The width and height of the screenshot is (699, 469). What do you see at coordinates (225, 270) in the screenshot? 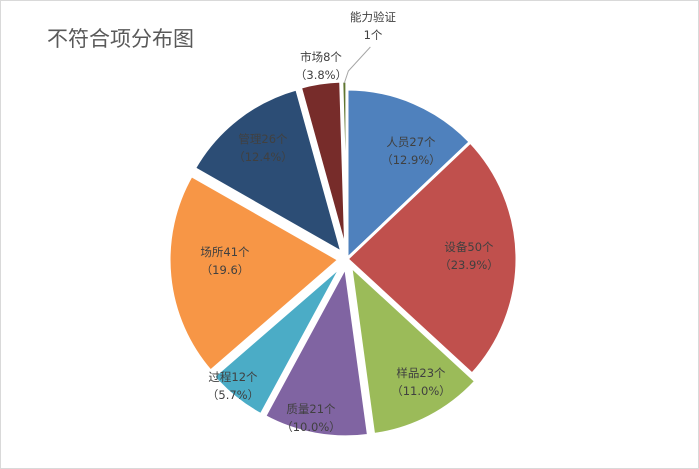
I see `slice-percent-5: （19.6）` at bounding box center [225, 270].